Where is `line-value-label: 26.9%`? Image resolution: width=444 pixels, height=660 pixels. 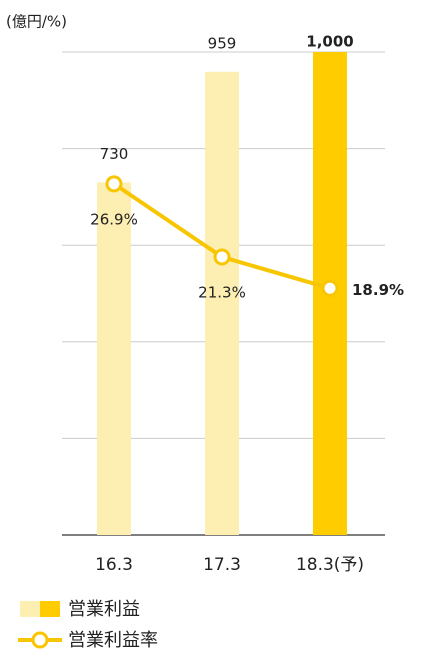
line-value-label: 26.9% is located at coordinates (114, 219).